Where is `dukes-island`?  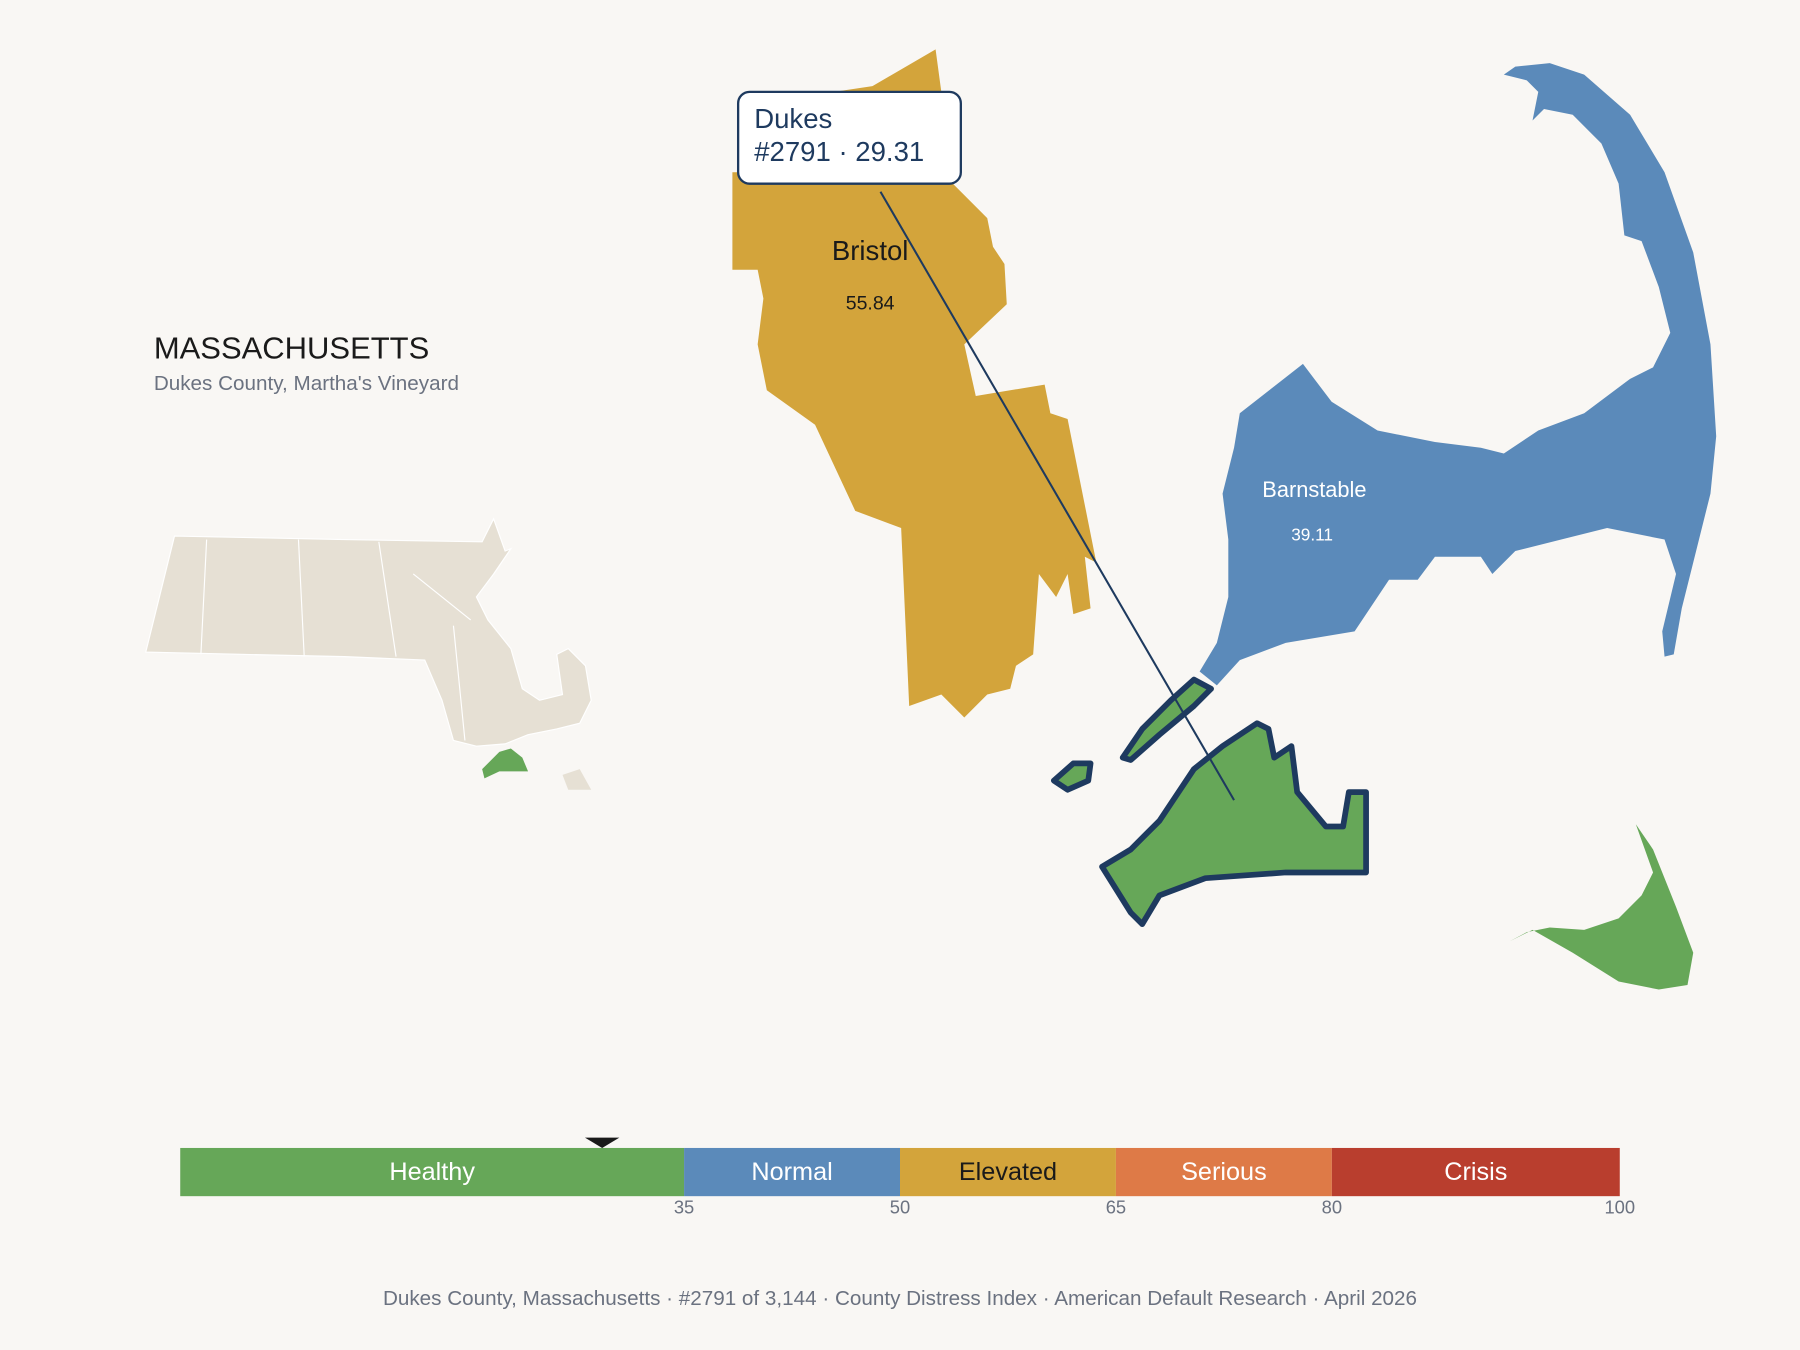 dukes-island is located at coordinates (1234, 823).